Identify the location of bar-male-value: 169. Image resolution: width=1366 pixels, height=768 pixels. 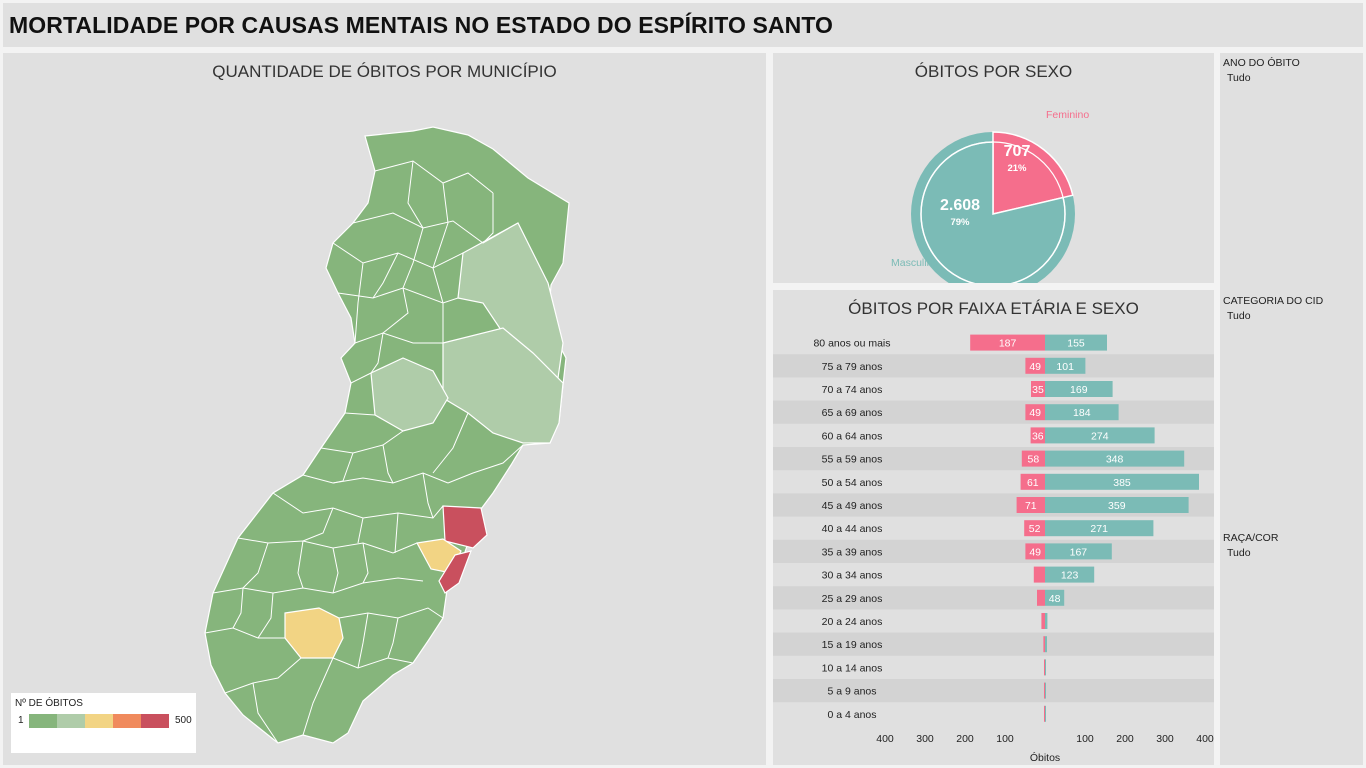
(1079, 390).